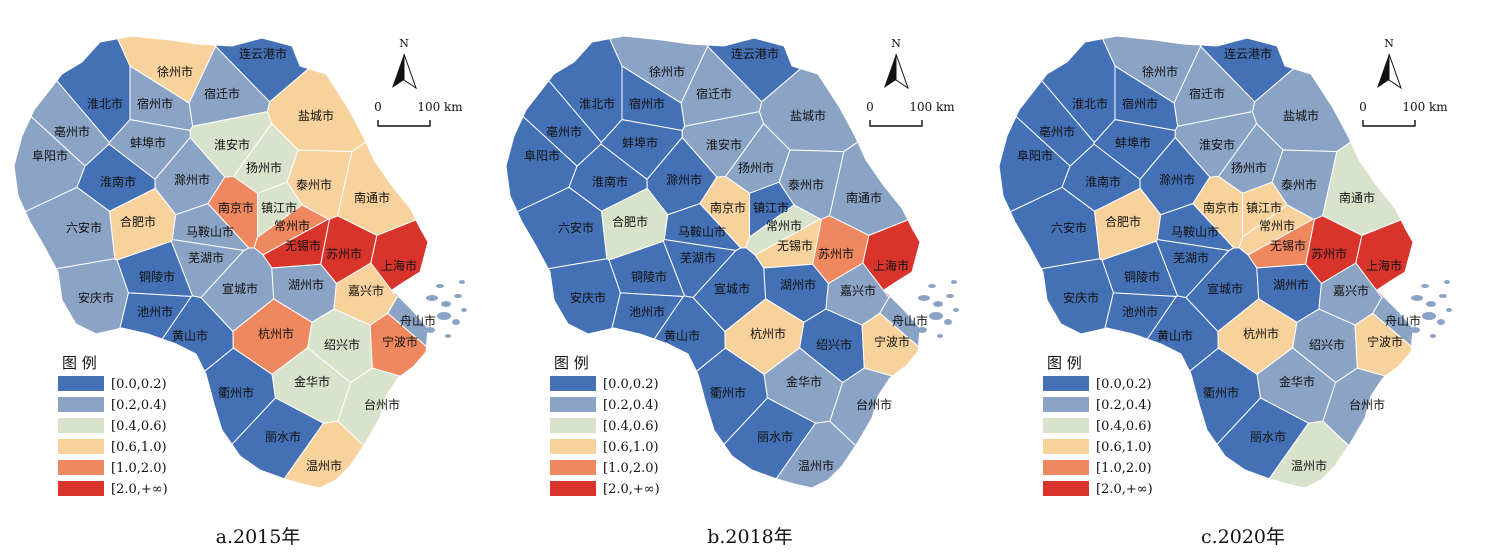 The height and width of the screenshot is (560, 1489). Describe the element at coordinates (1123, 221) in the screenshot. I see `city-label: 合肥市` at that location.